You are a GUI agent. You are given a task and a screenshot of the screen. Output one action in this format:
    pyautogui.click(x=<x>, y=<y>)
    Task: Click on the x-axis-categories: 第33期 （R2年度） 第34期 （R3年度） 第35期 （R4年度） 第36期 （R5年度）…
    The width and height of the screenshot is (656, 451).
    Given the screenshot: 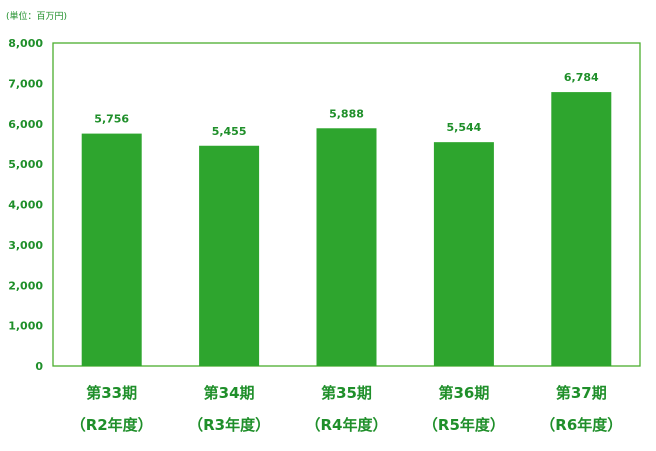 What is the action you would take?
    pyautogui.click(x=347, y=409)
    